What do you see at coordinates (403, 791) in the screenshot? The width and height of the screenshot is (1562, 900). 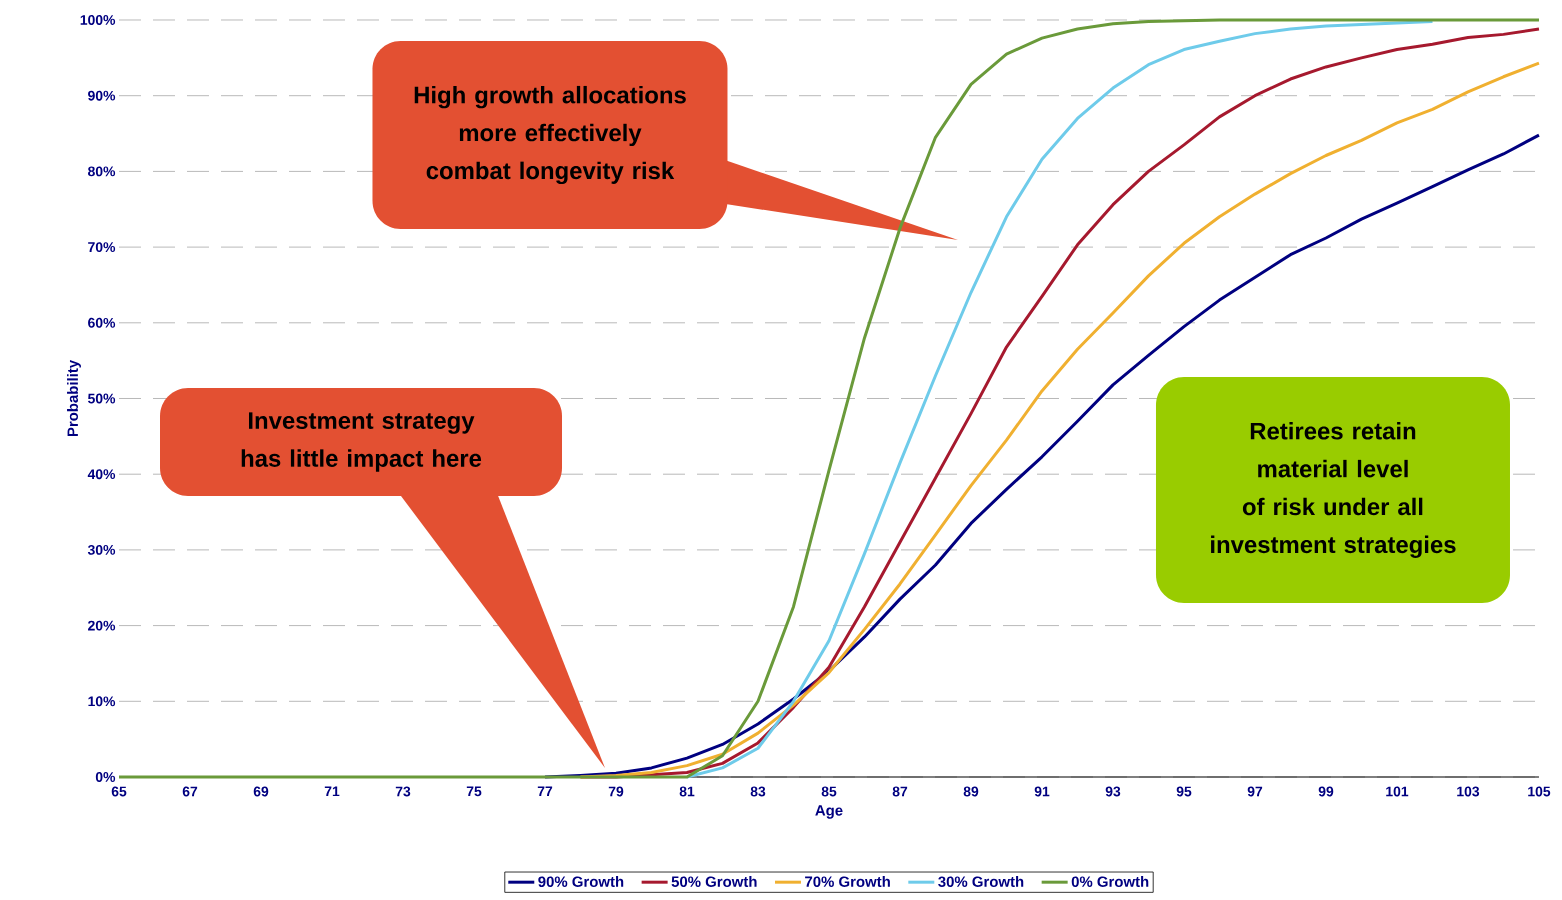 I see `x-tick-label: 73` at bounding box center [403, 791].